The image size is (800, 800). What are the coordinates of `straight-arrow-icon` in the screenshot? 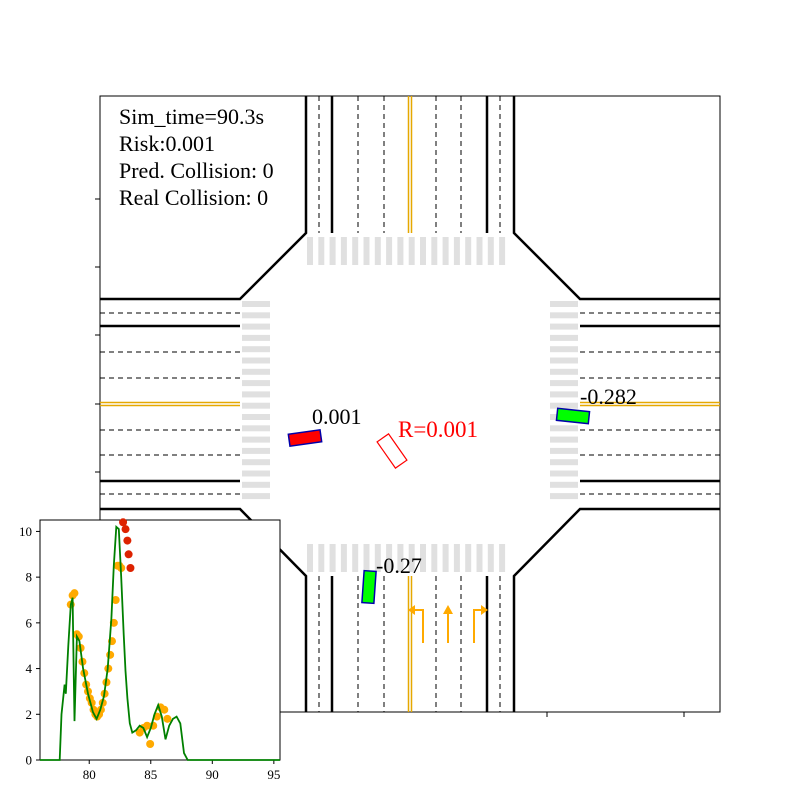 It's located at (448, 624).